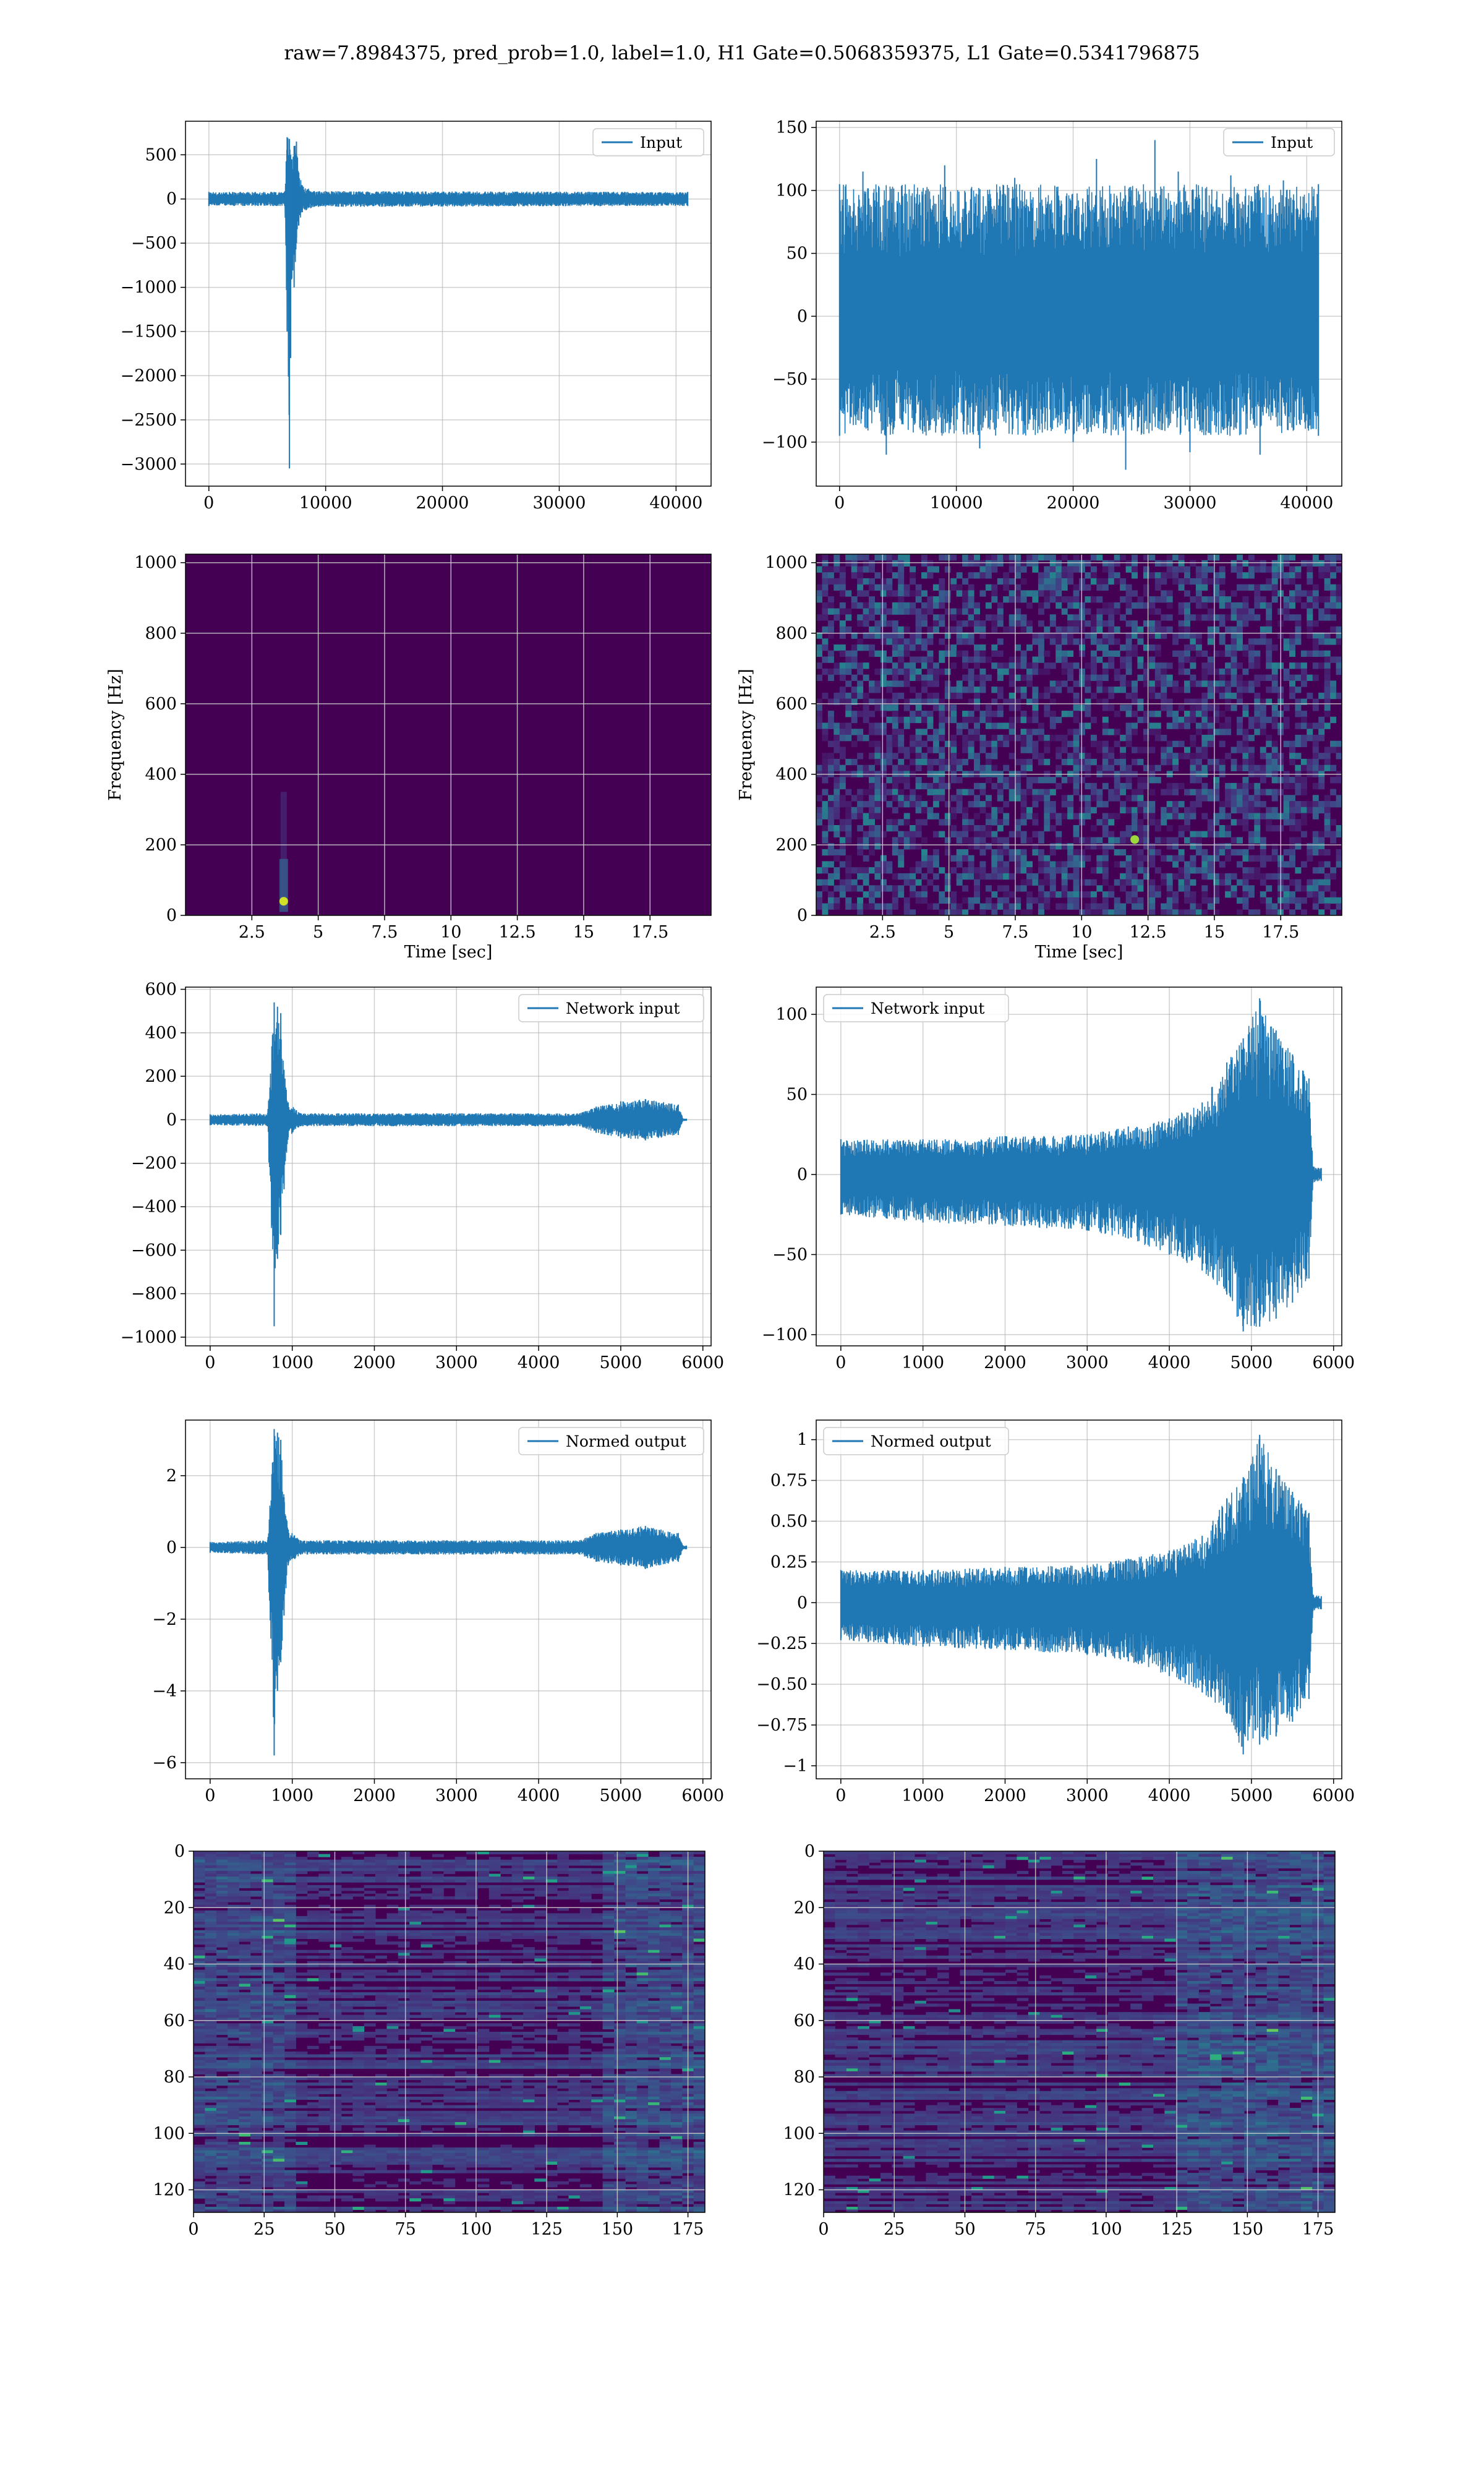 This screenshot has height=2474, width=1484. I want to click on legend-label: Input, so click(661, 143).